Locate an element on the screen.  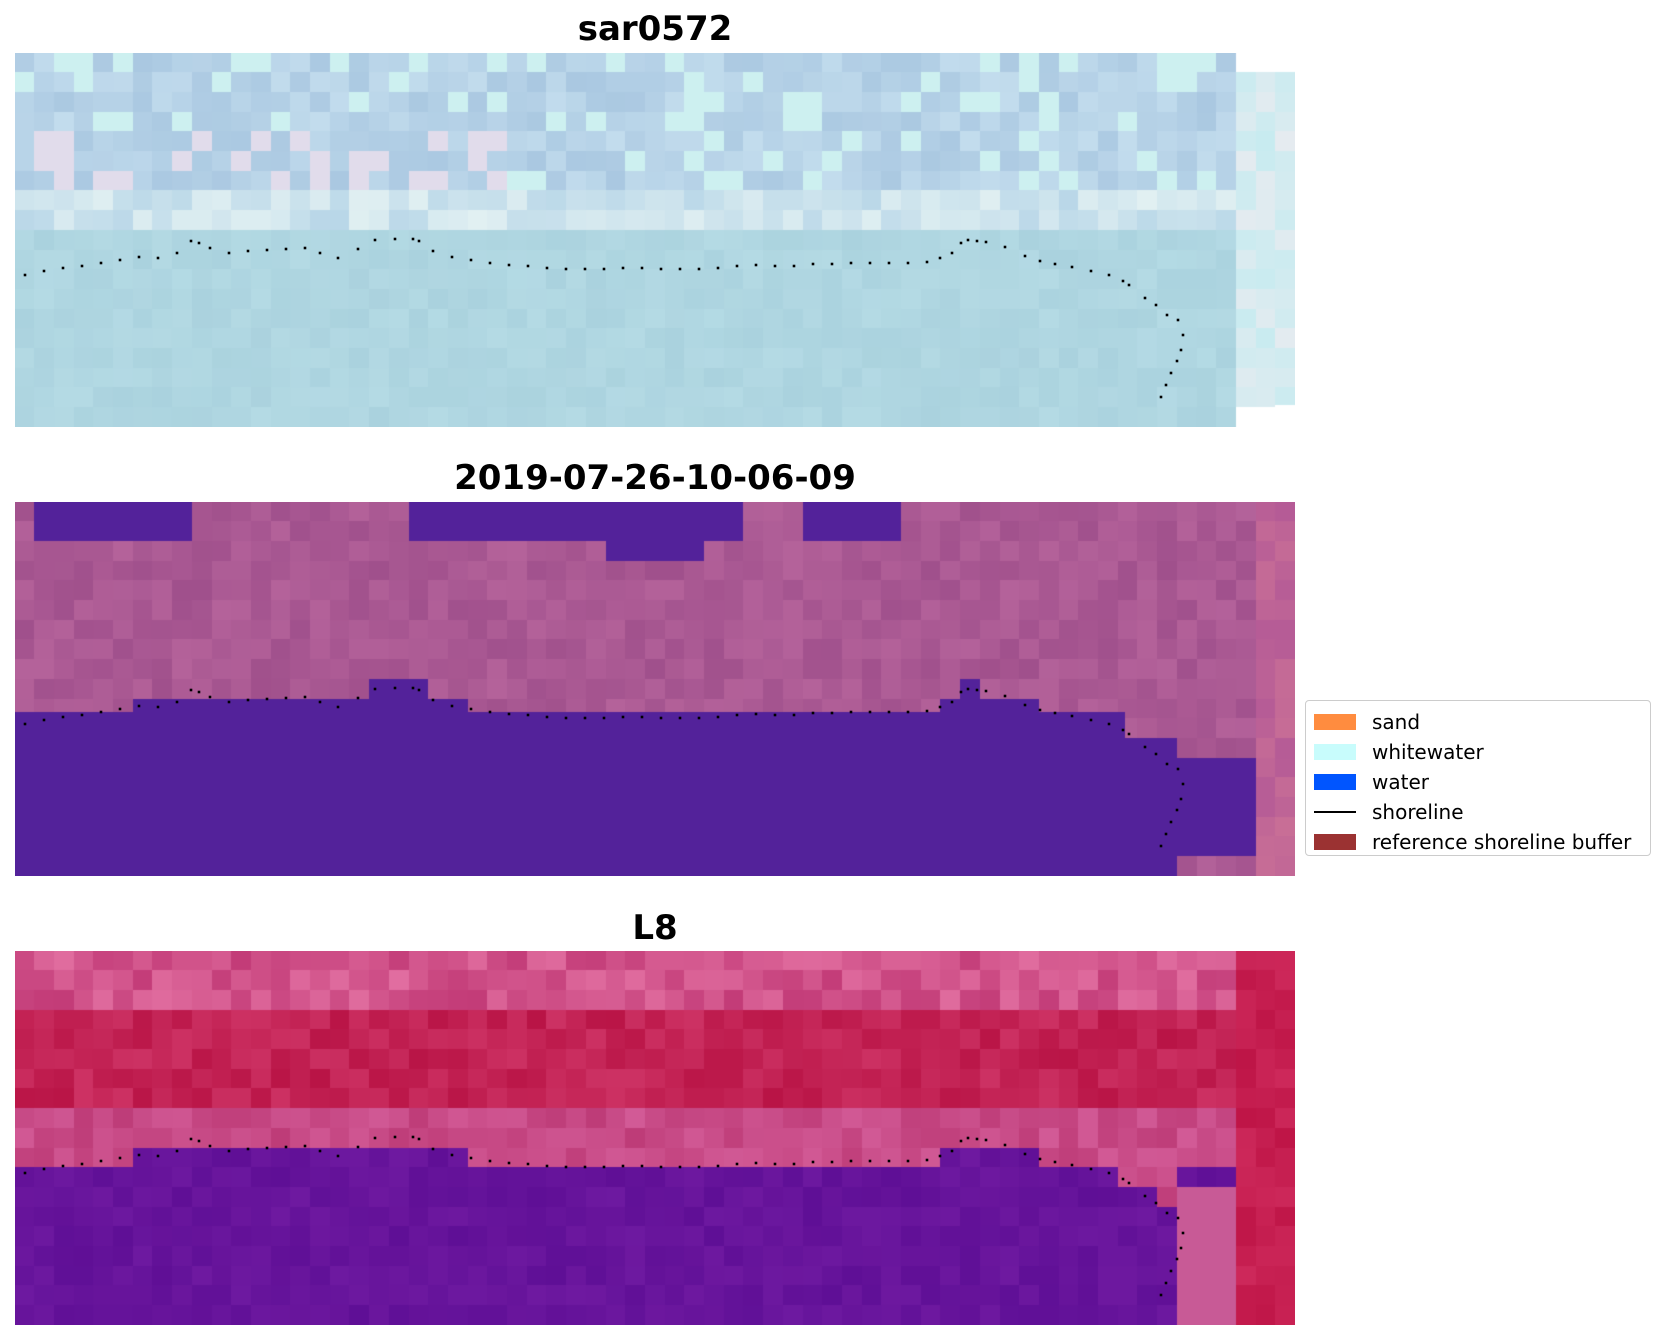
title-panel-3: L8 is located at coordinates (655, 928).